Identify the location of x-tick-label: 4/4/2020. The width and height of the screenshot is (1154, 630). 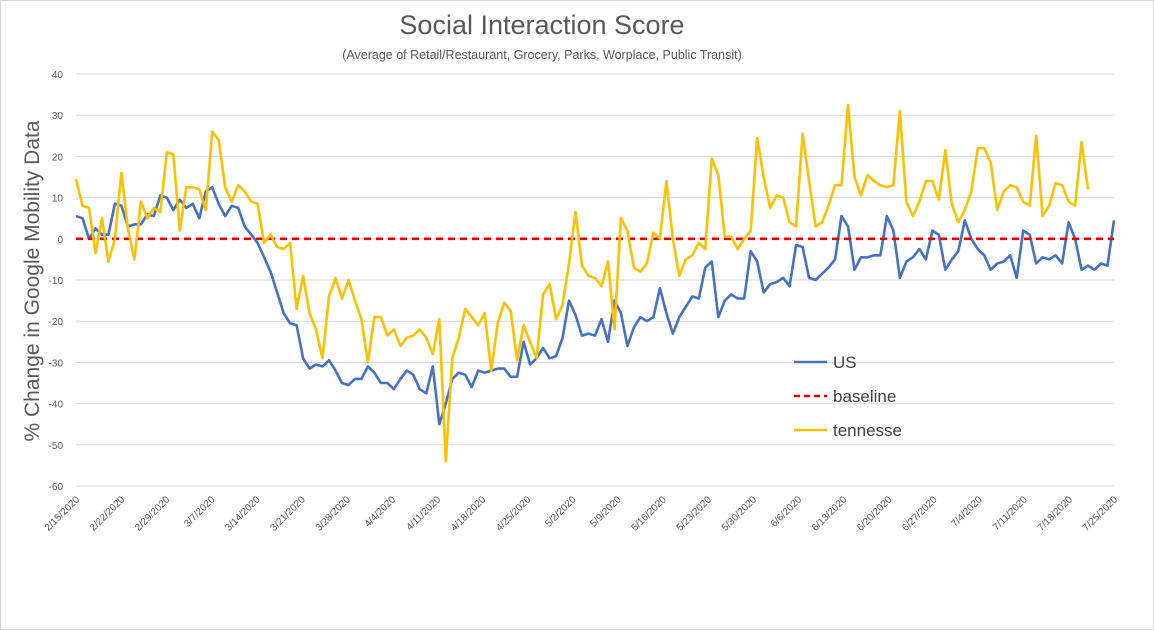
(381, 512).